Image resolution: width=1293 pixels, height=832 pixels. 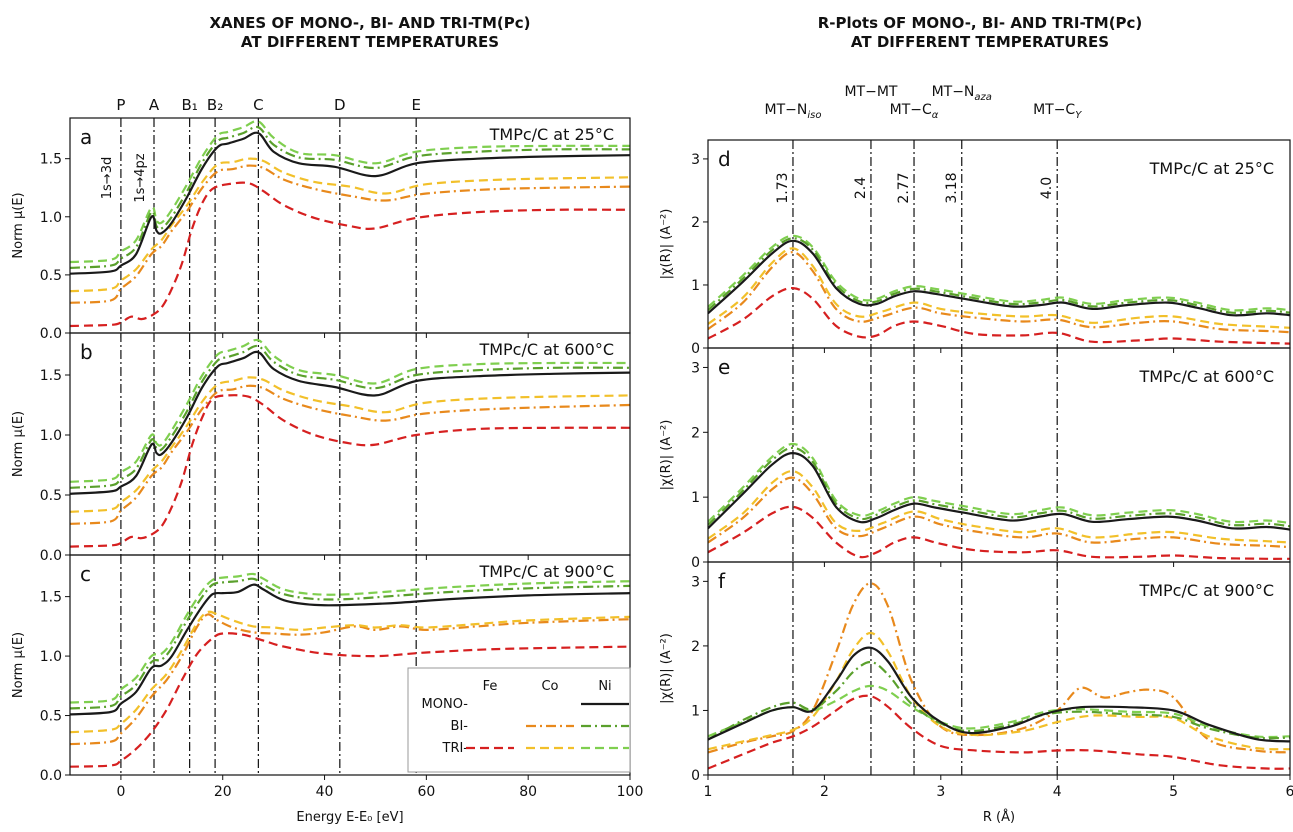 I want to click on panel-letter: c, so click(x=85, y=574).